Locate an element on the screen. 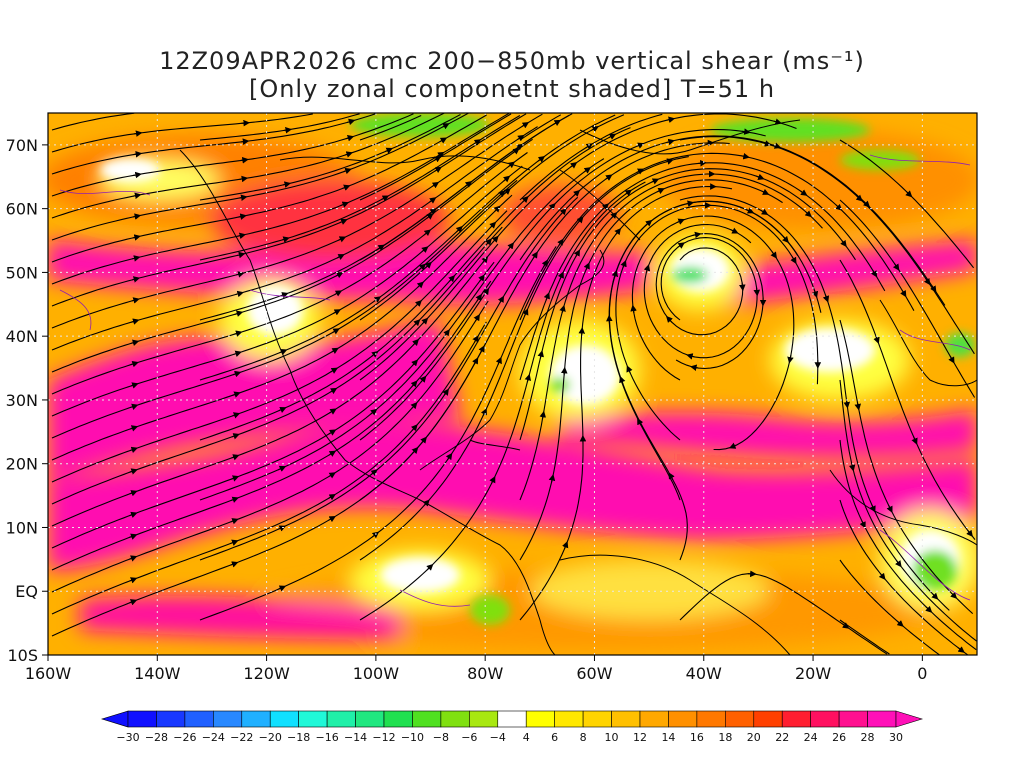  lat-tick-label: 30N is located at coordinates (22, 400).